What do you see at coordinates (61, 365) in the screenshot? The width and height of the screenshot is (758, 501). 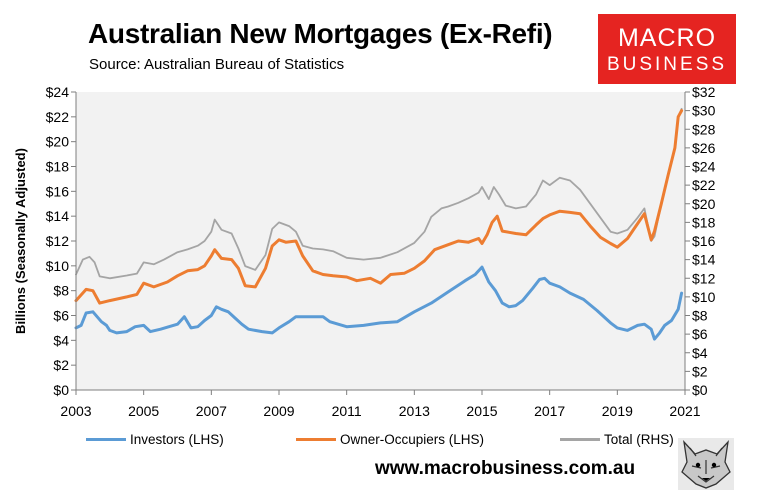 I see `y-tick-label: $2` at bounding box center [61, 365].